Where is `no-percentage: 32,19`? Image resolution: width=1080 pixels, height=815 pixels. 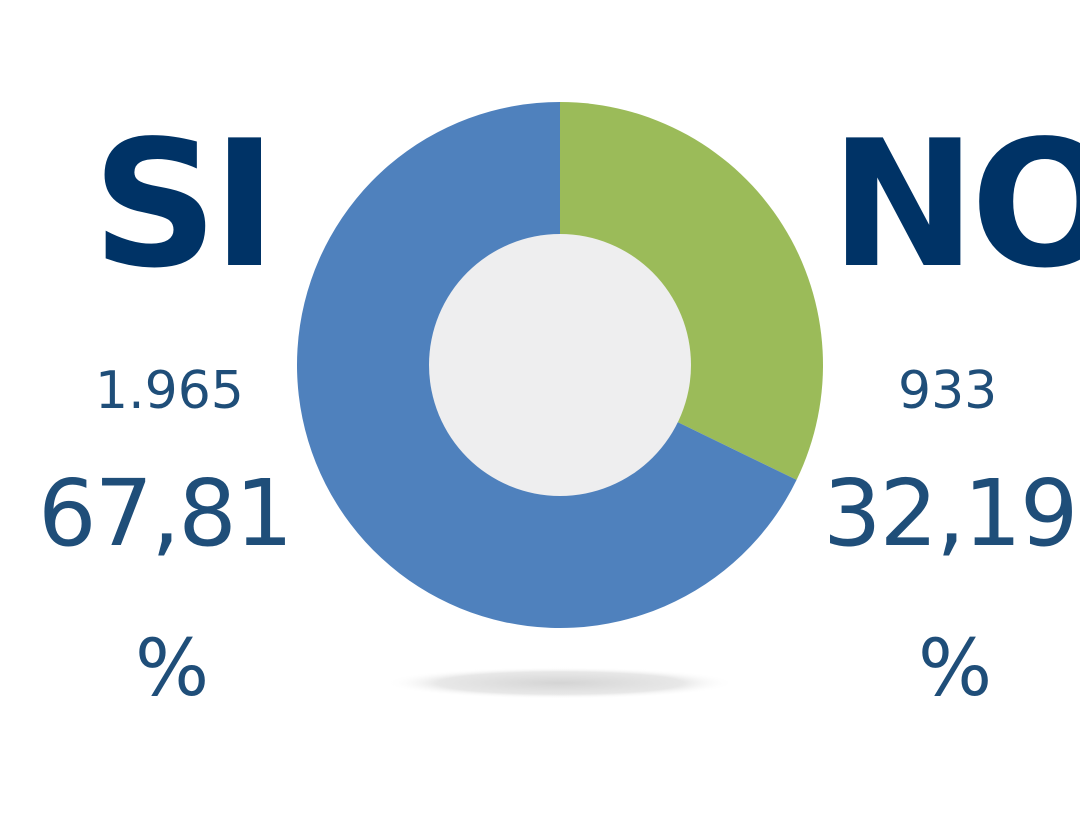 no-percentage: 32,19 is located at coordinates (950, 513).